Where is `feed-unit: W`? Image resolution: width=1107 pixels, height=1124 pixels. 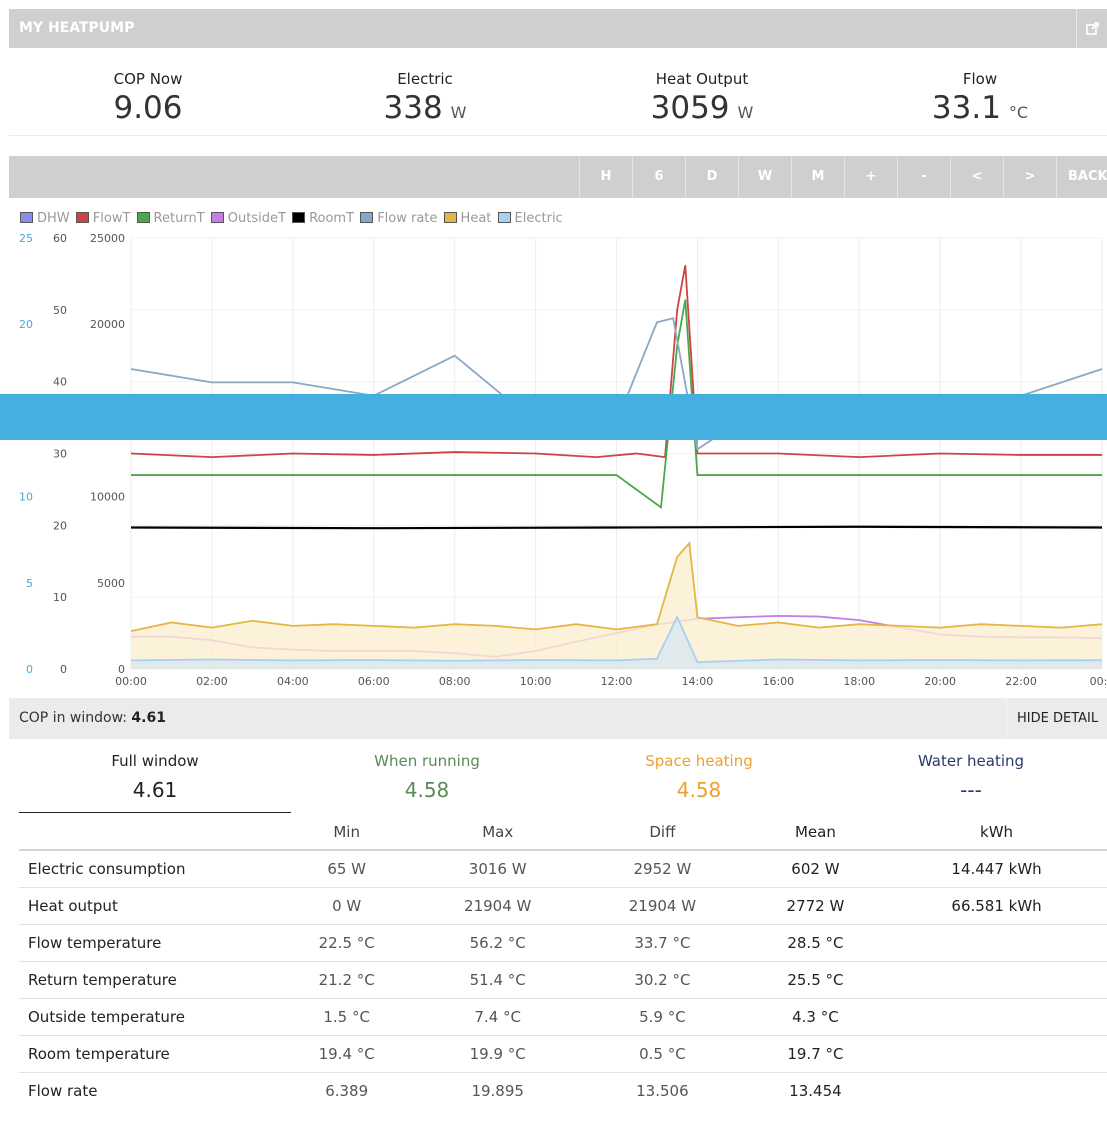 feed-unit: W is located at coordinates (458, 112).